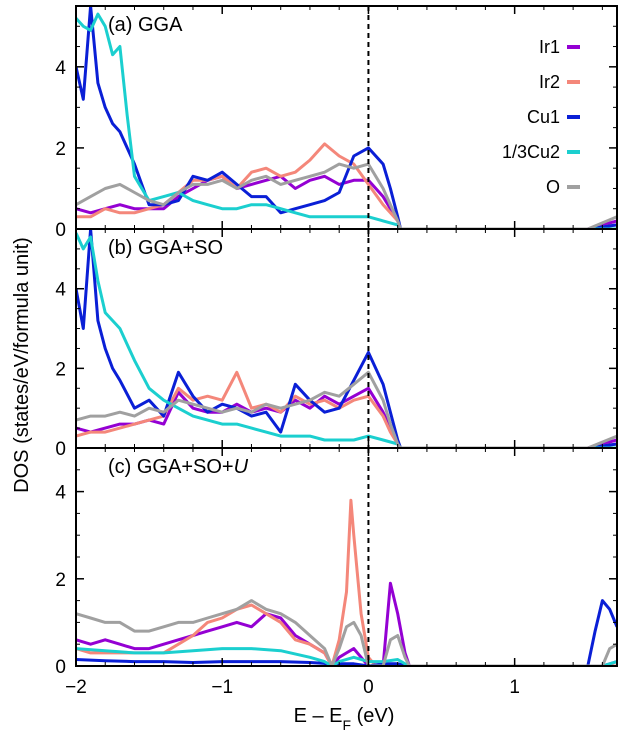 Image resolution: width=619 pixels, height=730 pixels. I want to click on y-tick-label-panel-0: 2, so click(60, 149).